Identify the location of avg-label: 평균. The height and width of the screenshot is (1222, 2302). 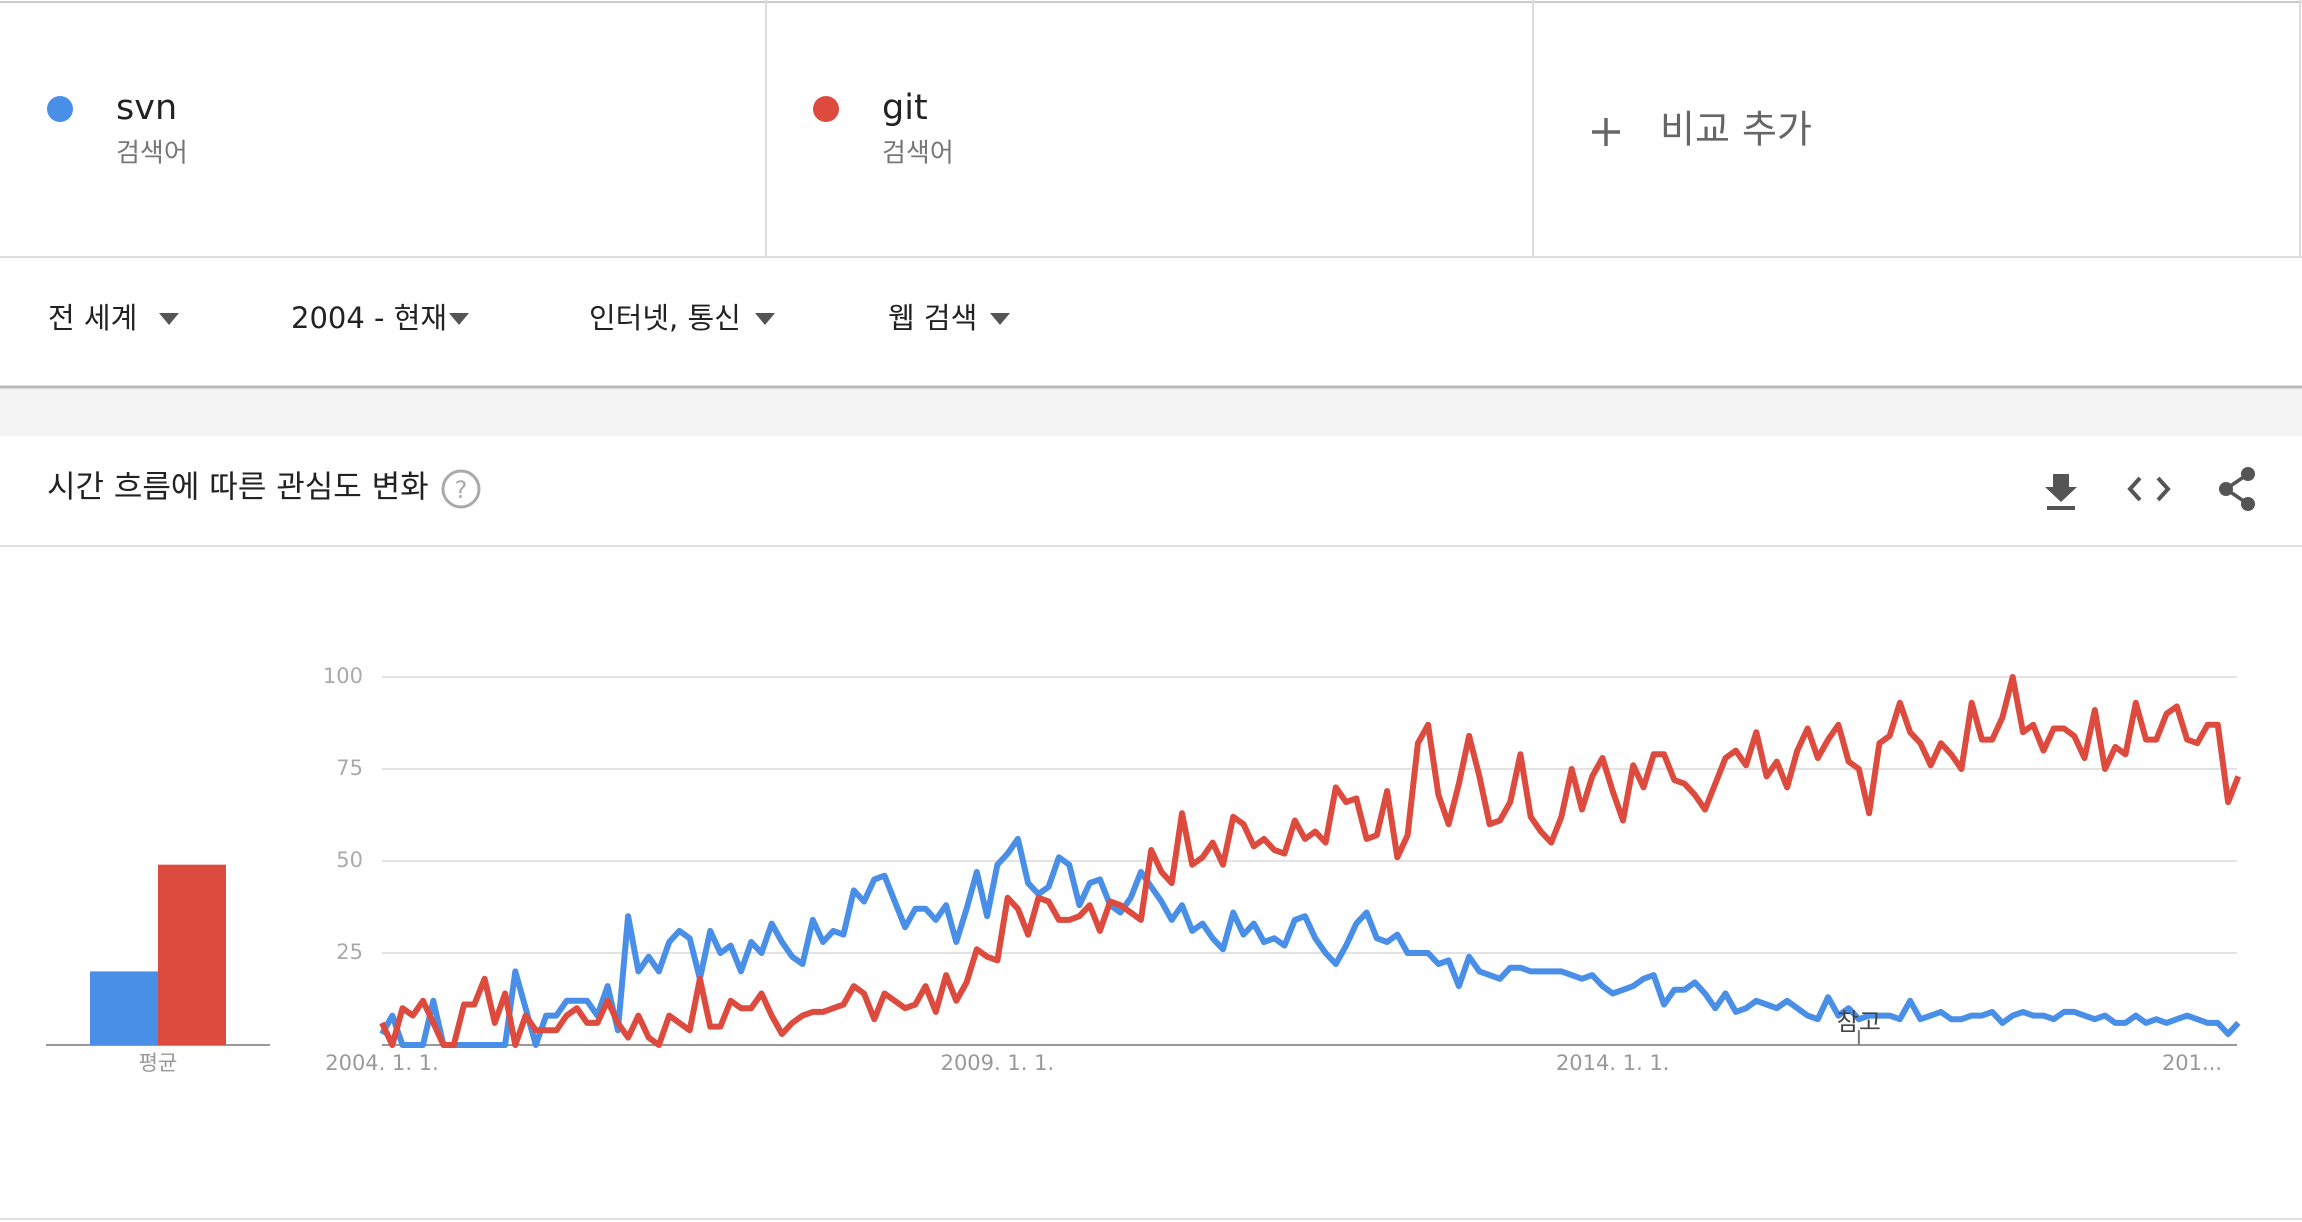
(158, 1063).